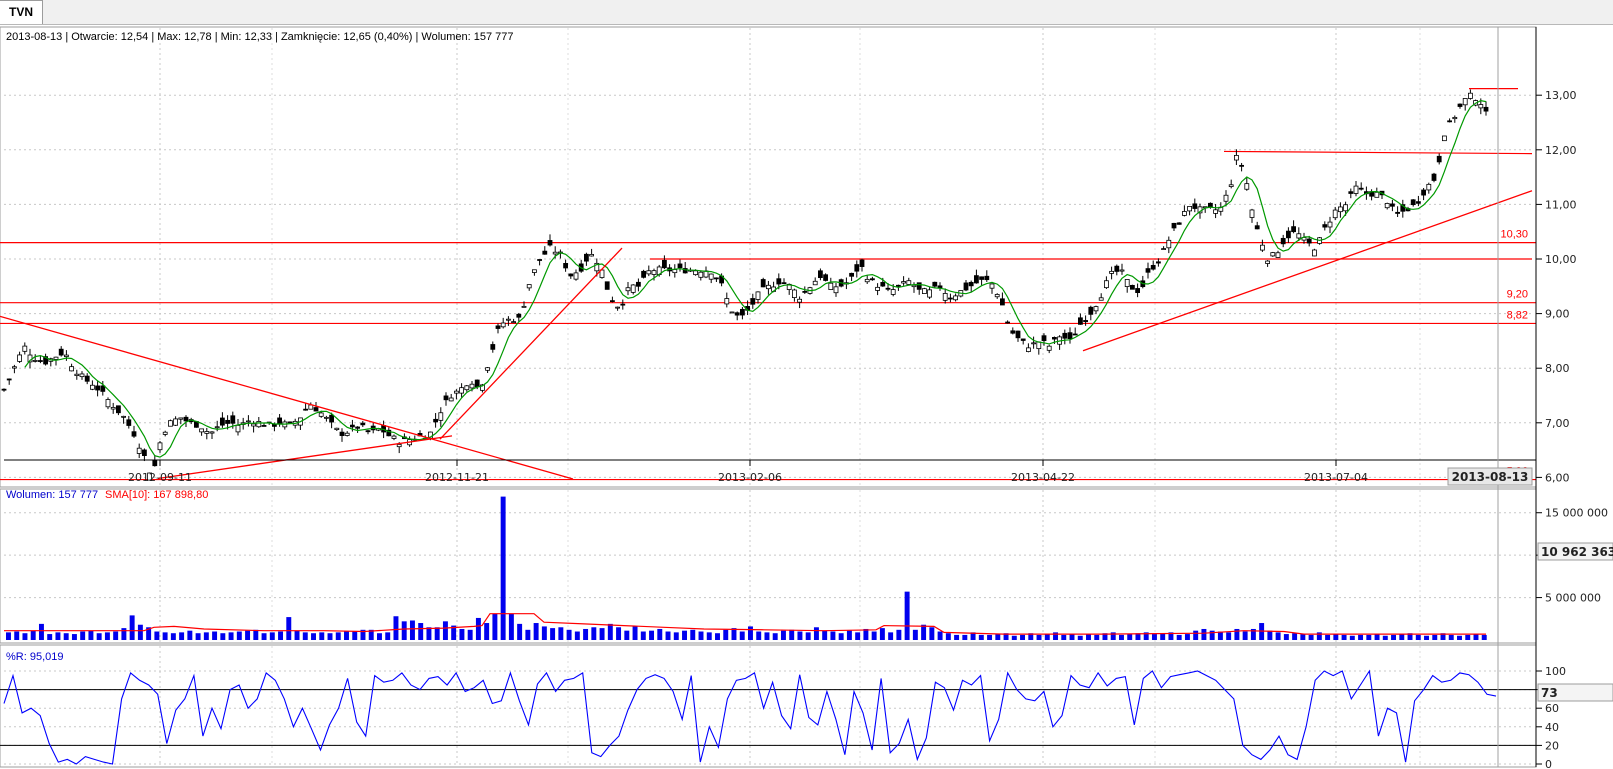 This screenshot has height=769, width=1613. Describe the element at coordinates (21, 12) in the screenshot. I see `tab-tvn: TVN` at that location.